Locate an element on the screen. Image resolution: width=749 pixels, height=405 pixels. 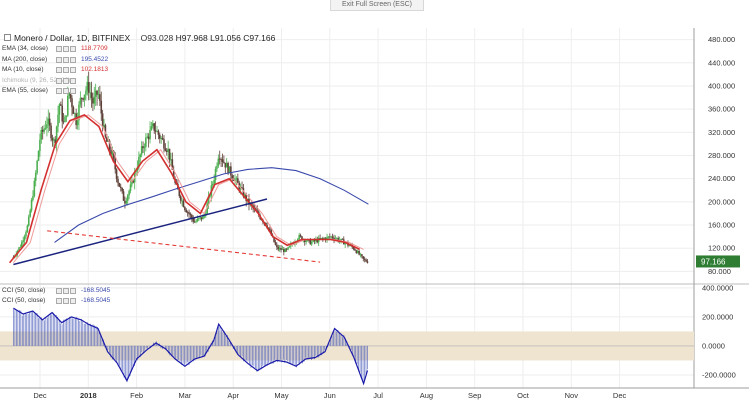
indicator-row-ichimoku: Ichimoku (9, 26, 52, 26) is located at coordinates (55, 81).